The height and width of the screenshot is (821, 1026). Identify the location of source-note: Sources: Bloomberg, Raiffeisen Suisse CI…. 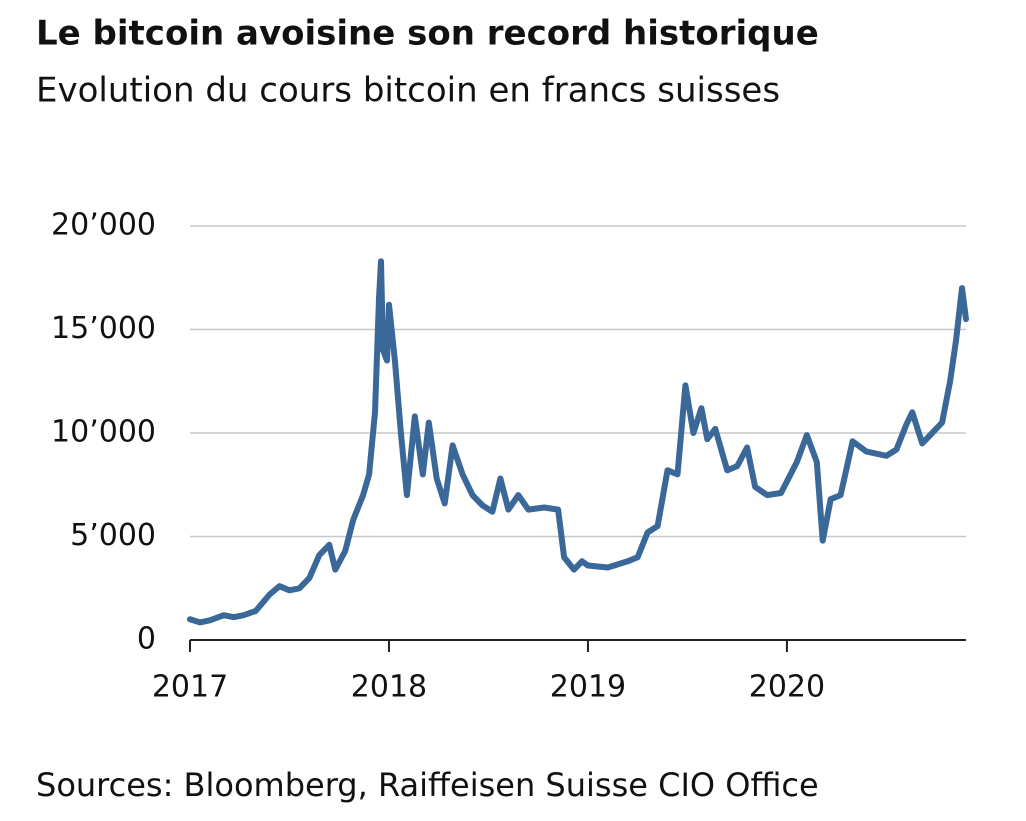
(427, 785).